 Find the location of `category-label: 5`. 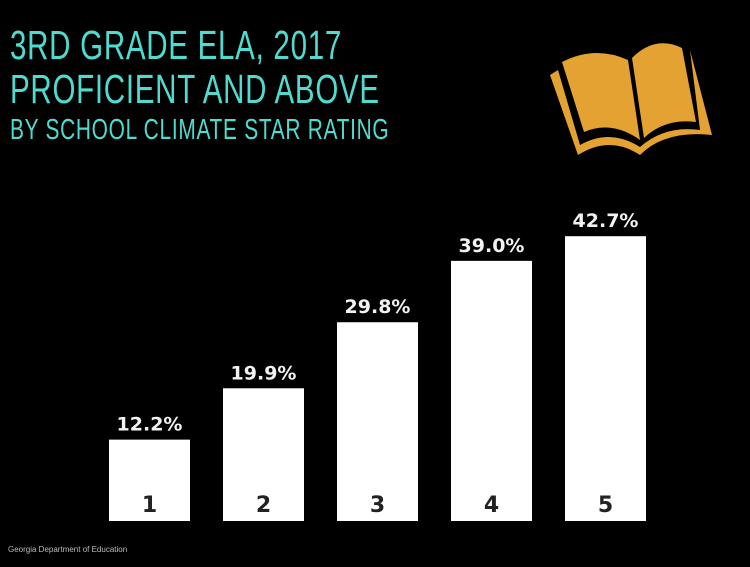

category-label: 5 is located at coordinates (605, 505).